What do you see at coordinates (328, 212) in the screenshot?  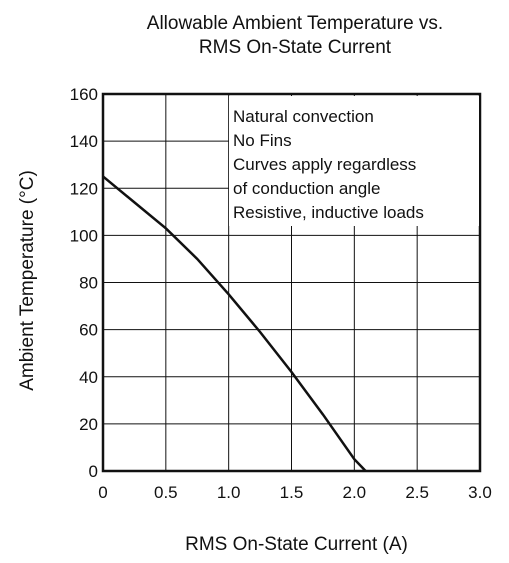 I see `annotation-line: Resistive, inductive loads` at bounding box center [328, 212].